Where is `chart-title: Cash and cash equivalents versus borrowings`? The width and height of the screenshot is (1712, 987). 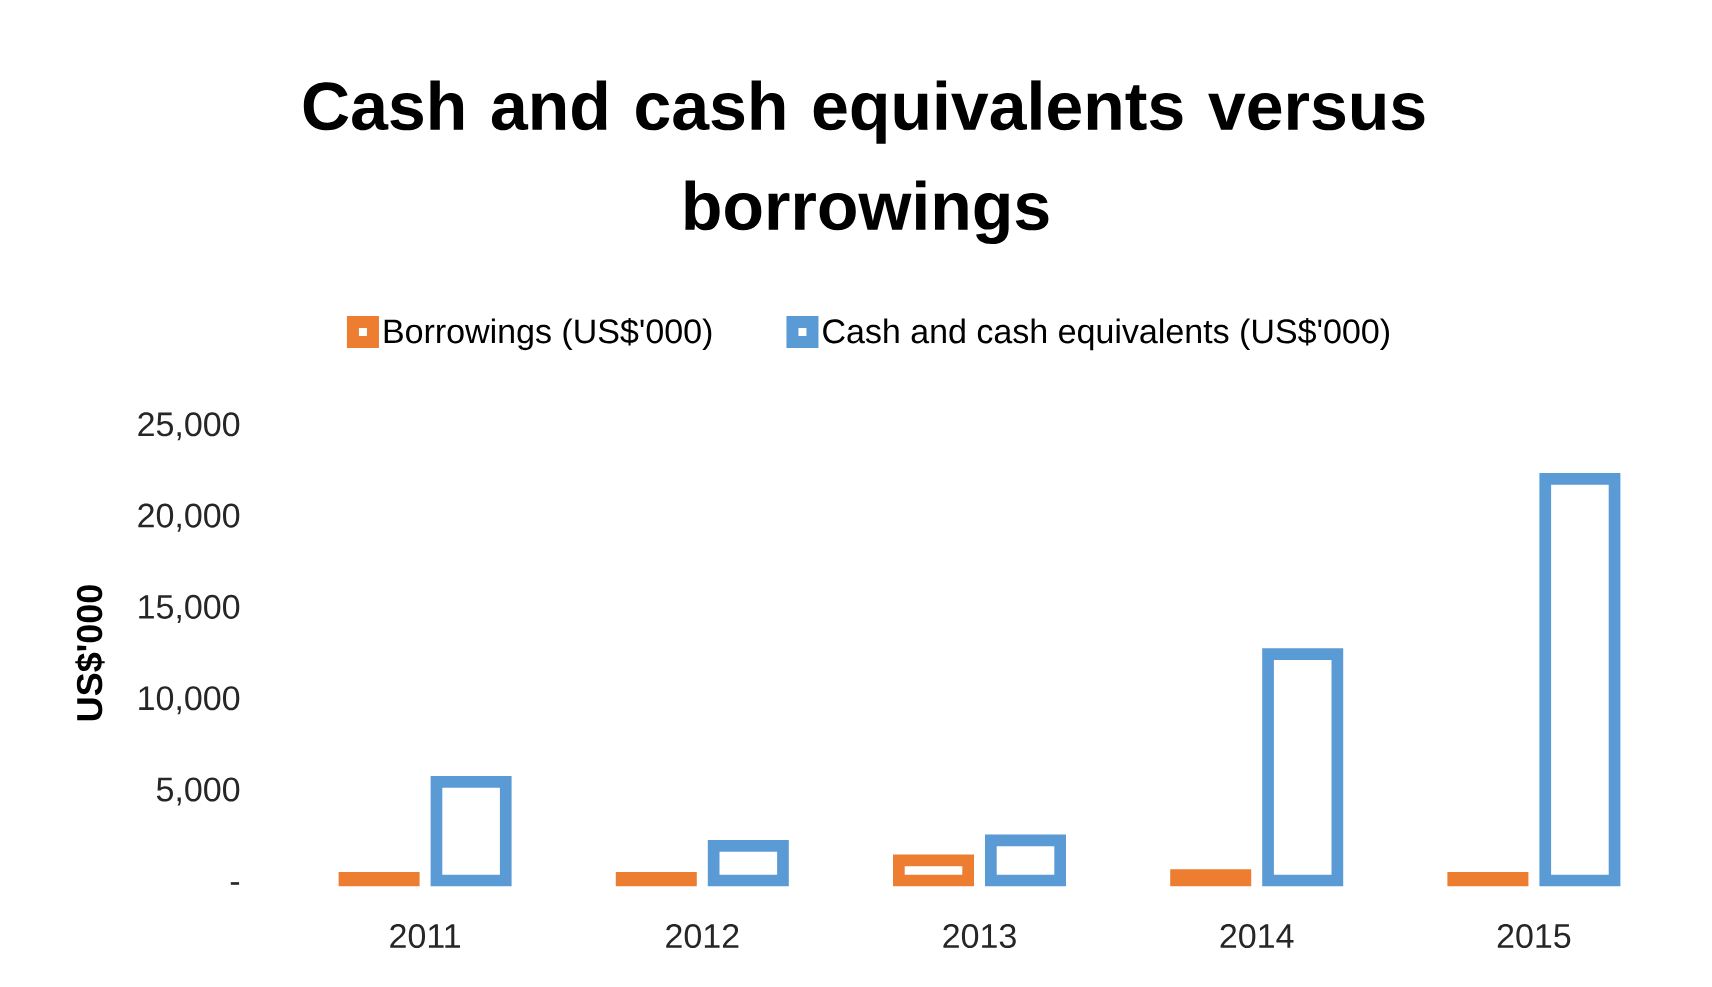 chart-title: Cash and cash equivalents versus borrowings is located at coordinates (864, 162).